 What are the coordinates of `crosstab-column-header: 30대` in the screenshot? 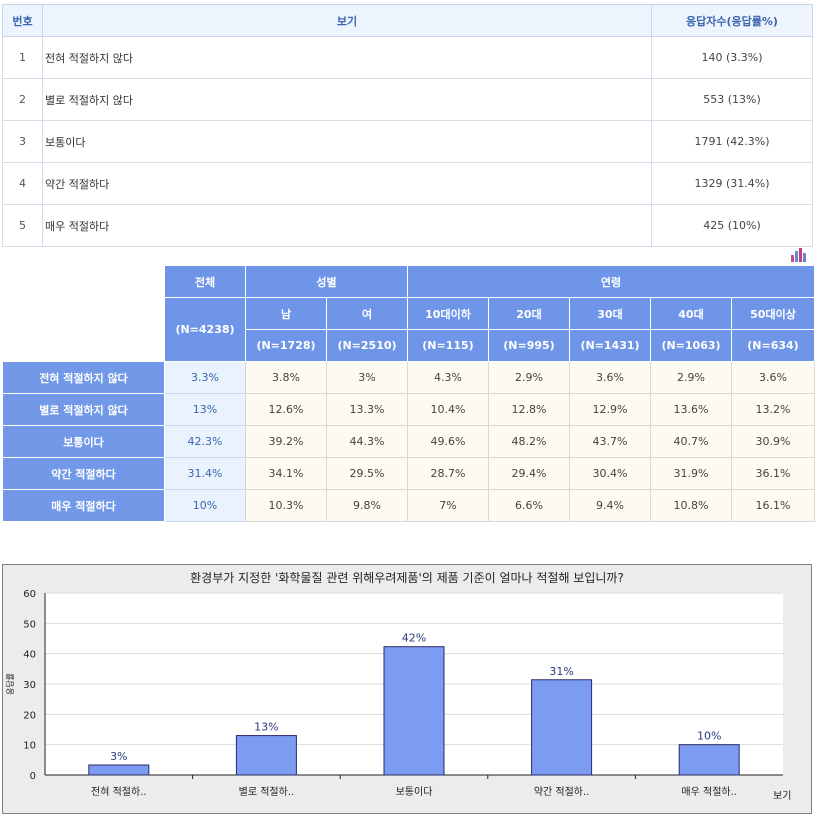 It's located at (610, 313).